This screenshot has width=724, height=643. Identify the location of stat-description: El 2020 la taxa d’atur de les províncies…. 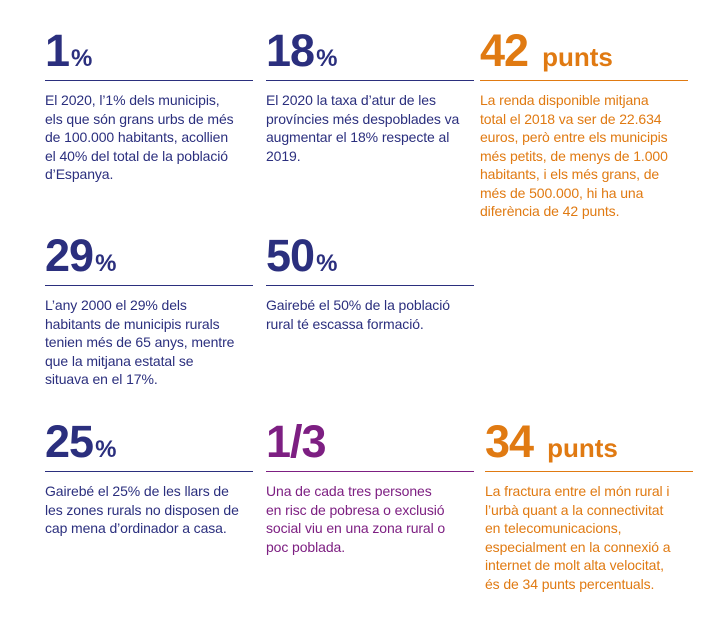
(370, 128).